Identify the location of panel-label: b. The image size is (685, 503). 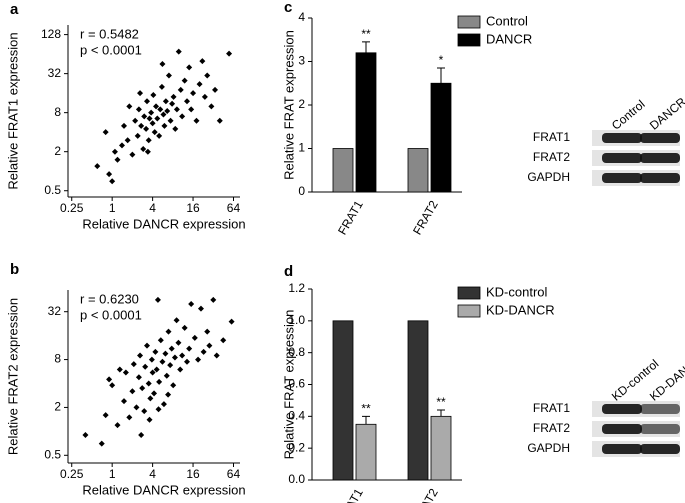
(14, 269).